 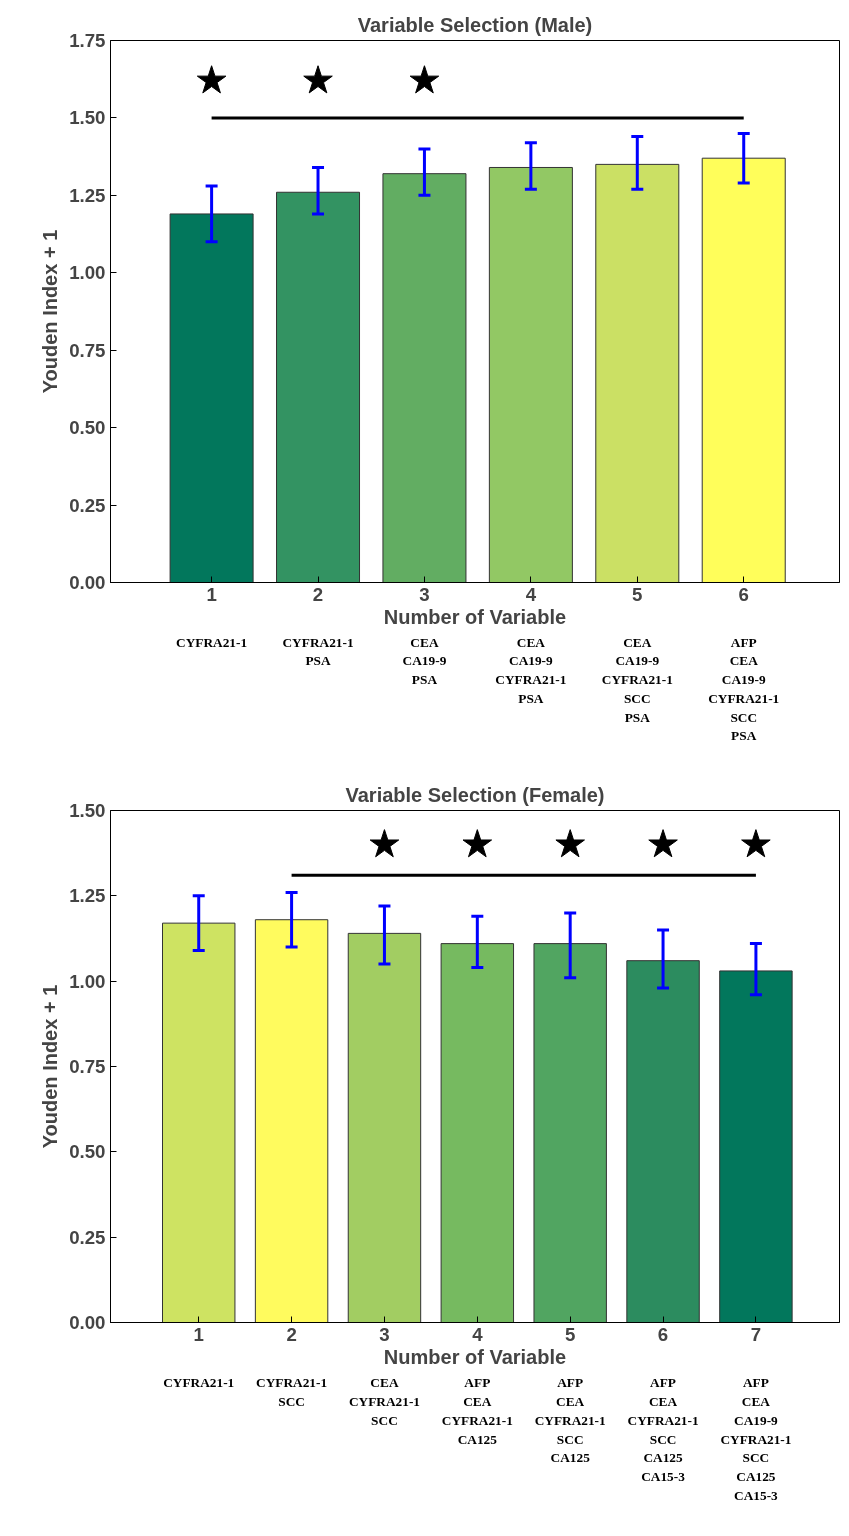 I want to click on text: CYFRA21-1 PSA, so click(x=318, y=651).